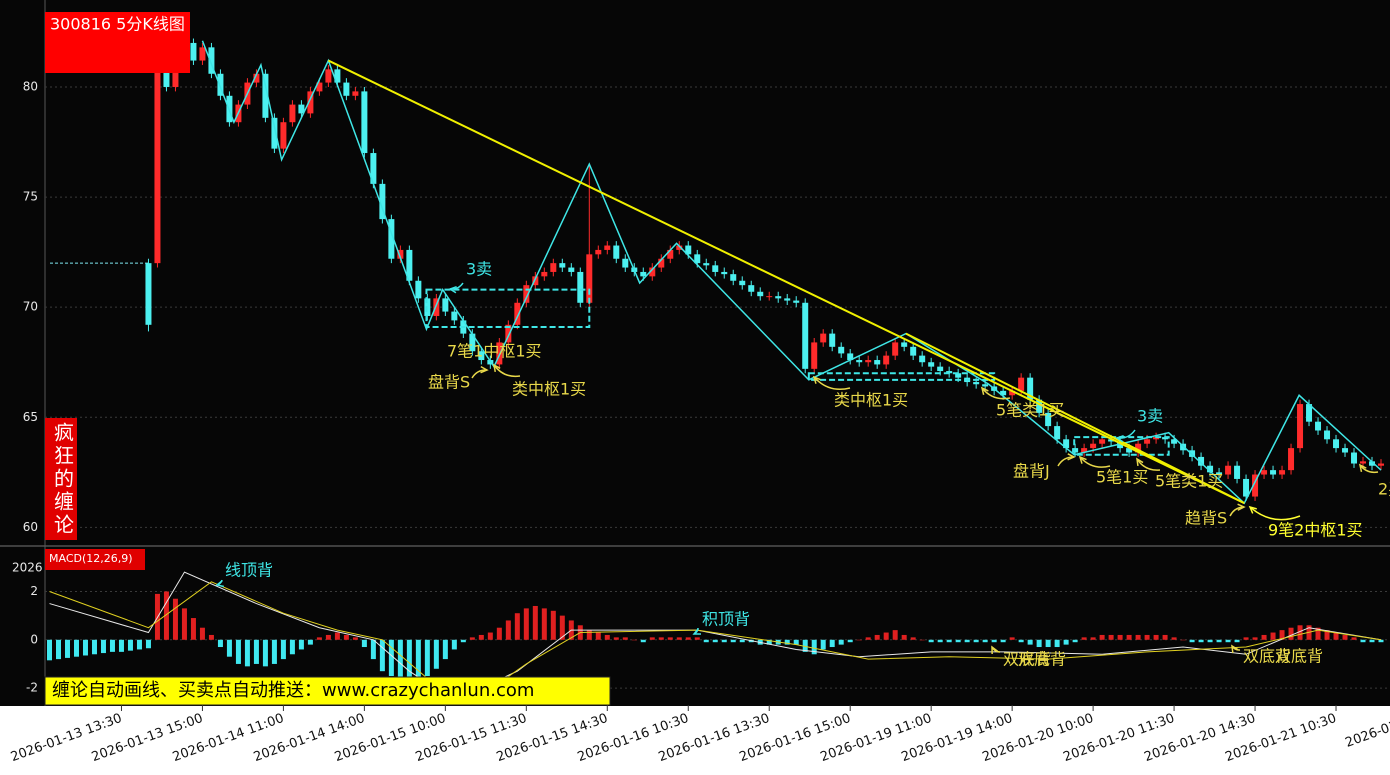 The height and width of the screenshot is (775, 1390). I want to click on x-tick-label: 2026-01-21, so click(1366, 731).